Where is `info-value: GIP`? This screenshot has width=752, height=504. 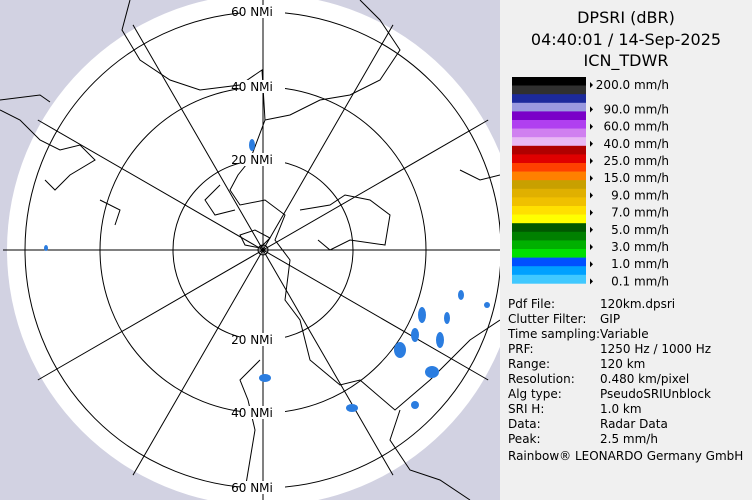 info-value: GIP is located at coordinates (610, 319).